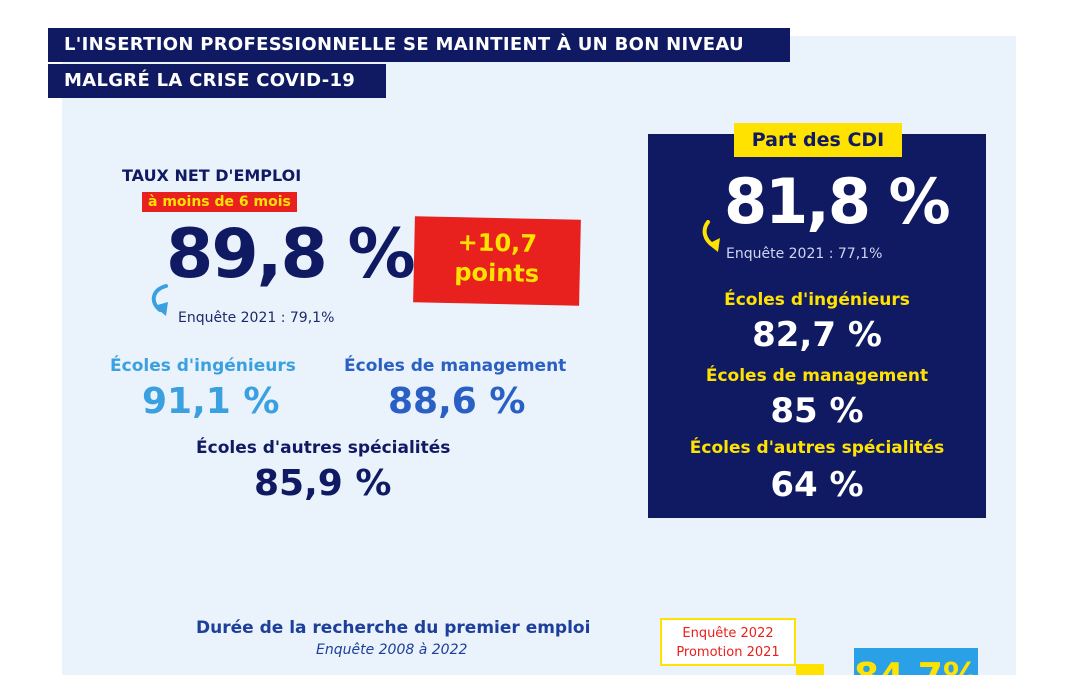  Describe the element at coordinates (455, 366) in the screenshot. I see `emploi-management-label: Écoles de management` at that location.